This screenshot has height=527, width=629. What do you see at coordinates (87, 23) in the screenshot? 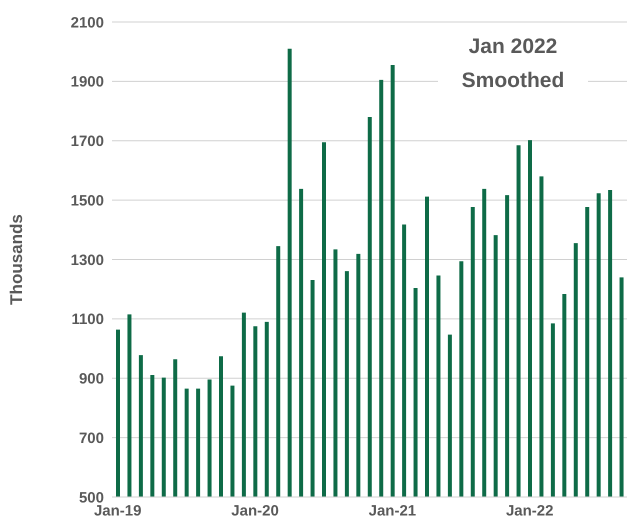
I see `y-tick-label: 2100` at bounding box center [87, 23].